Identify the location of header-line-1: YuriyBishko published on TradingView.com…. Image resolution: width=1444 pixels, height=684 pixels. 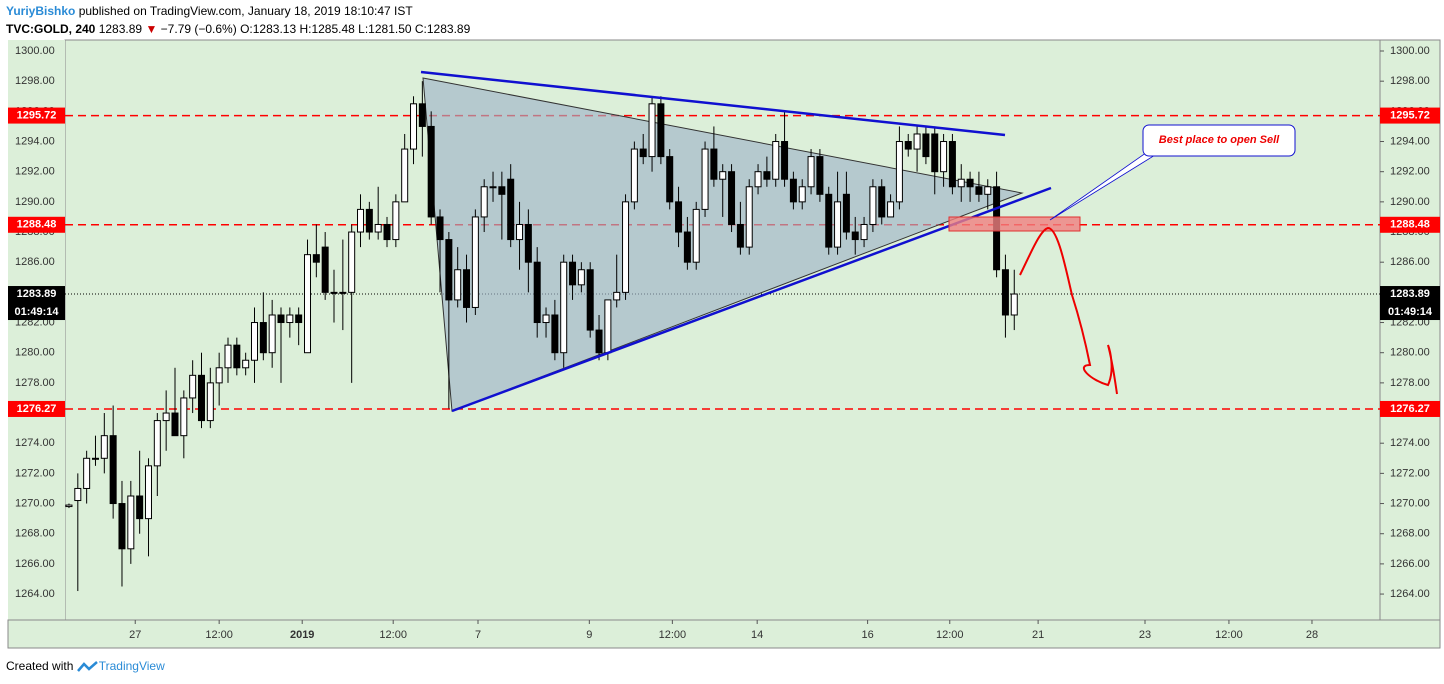
(209, 11).